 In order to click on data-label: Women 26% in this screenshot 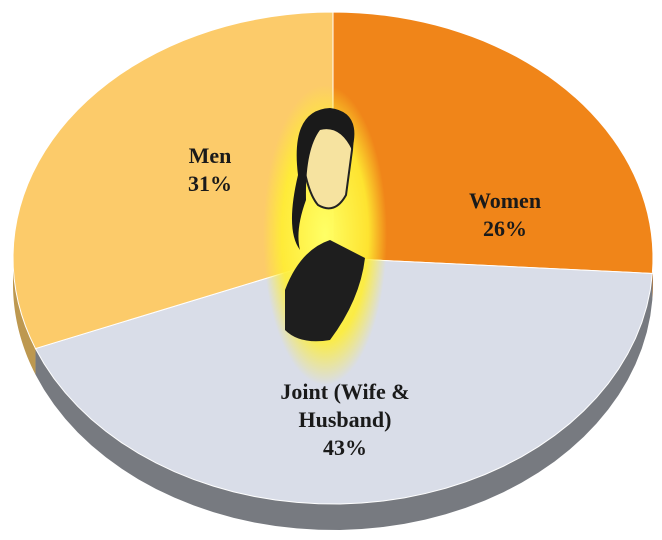, I will do `click(505, 215)`.